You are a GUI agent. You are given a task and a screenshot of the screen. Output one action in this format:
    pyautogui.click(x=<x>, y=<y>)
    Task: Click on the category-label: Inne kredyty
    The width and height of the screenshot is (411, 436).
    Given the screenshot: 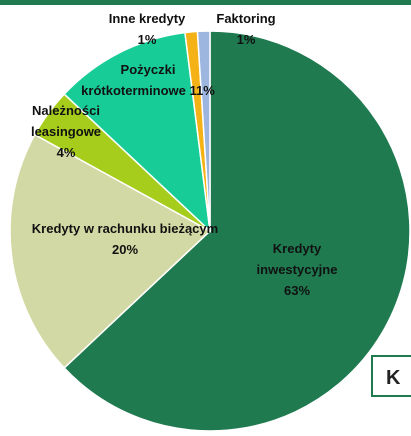 What is the action you would take?
    pyautogui.click(x=147, y=18)
    